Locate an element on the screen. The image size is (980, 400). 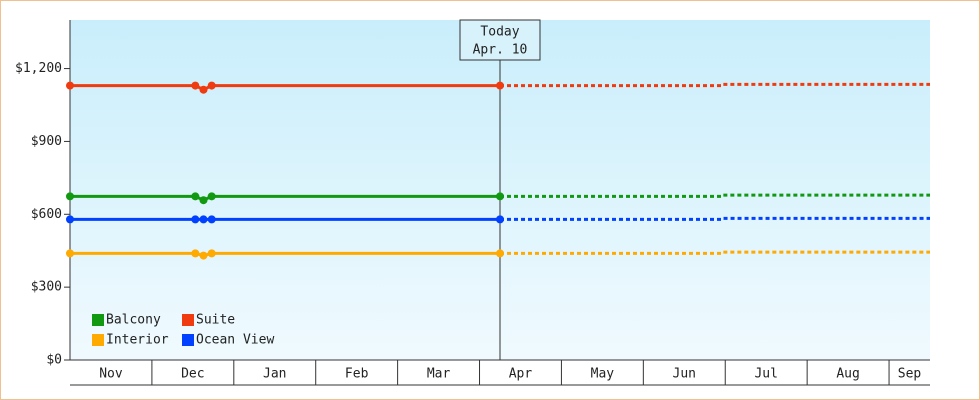
x-tick-label: Aug is located at coordinates (847, 374).